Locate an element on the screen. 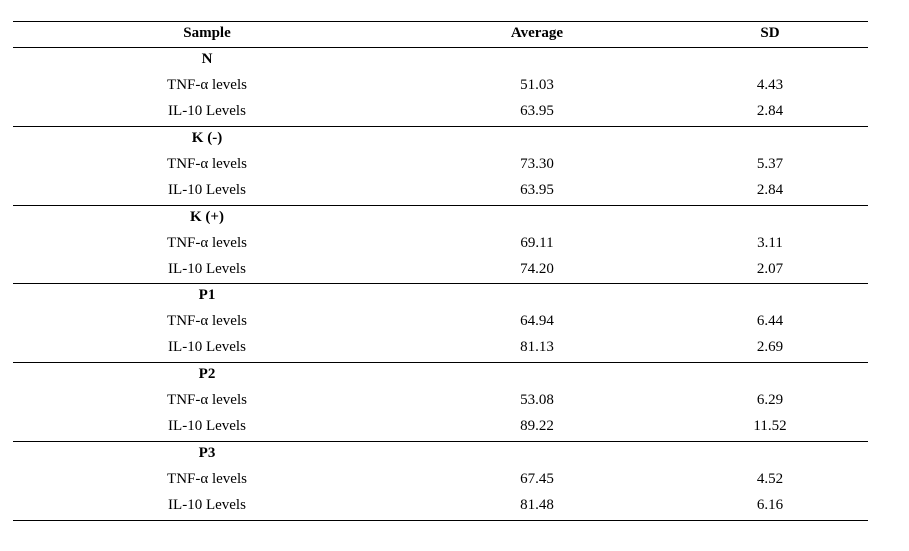 The width and height of the screenshot is (909, 551). value-cell: 6.16 is located at coordinates (770, 505).